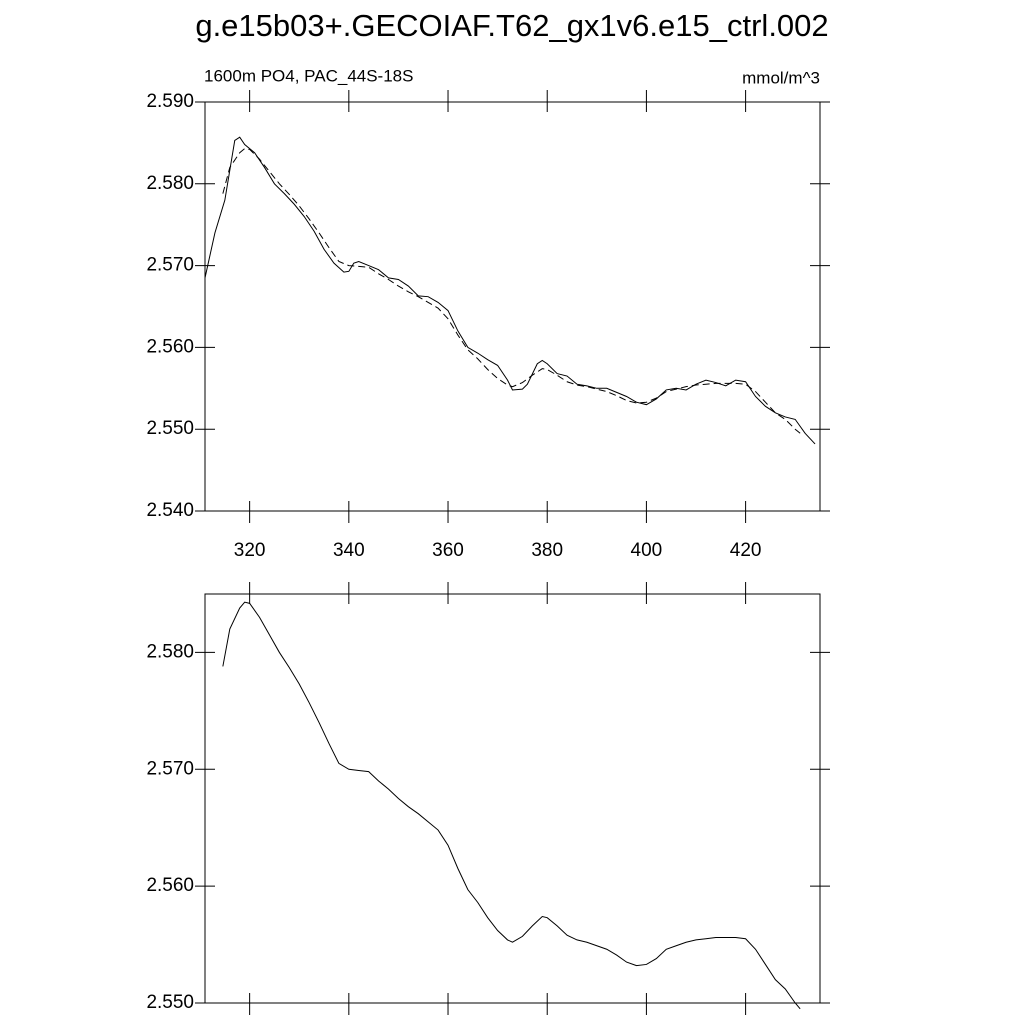  I want to click on x-tick-label: 340, so click(349, 550).